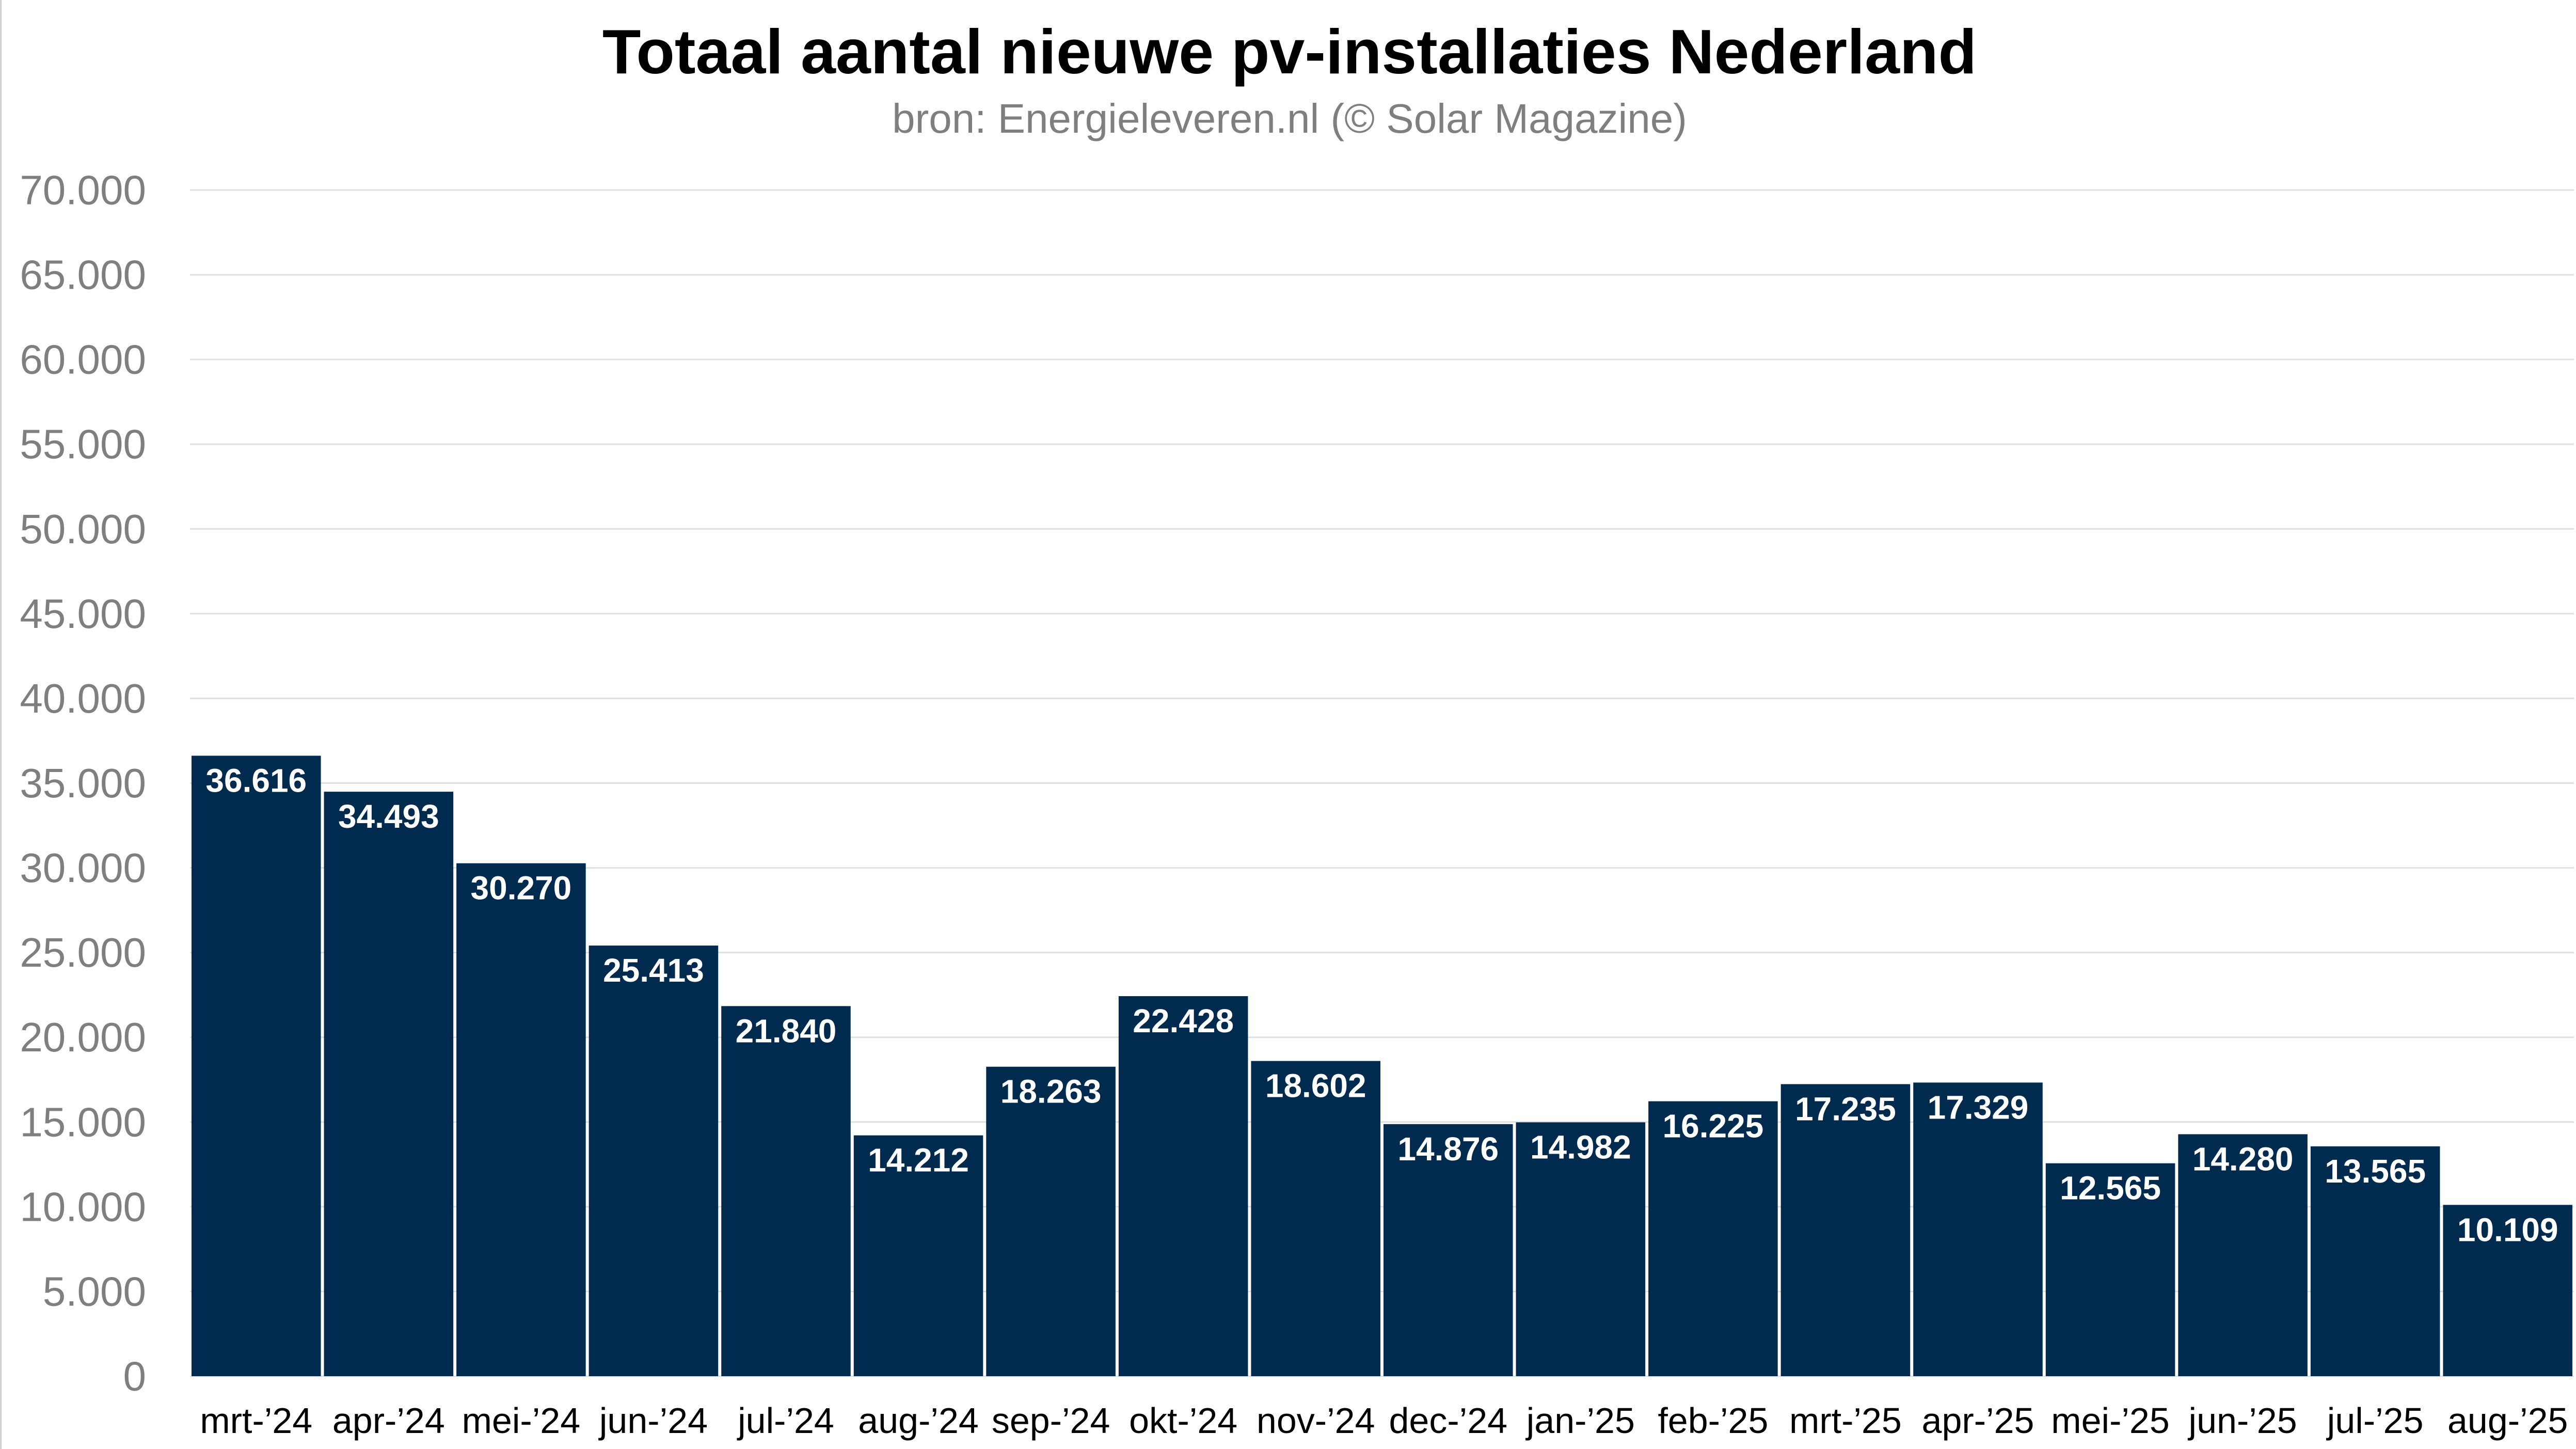 The height and width of the screenshot is (1449, 2576). I want to click on y-tick-label: 15.000, so click(83, 1122).